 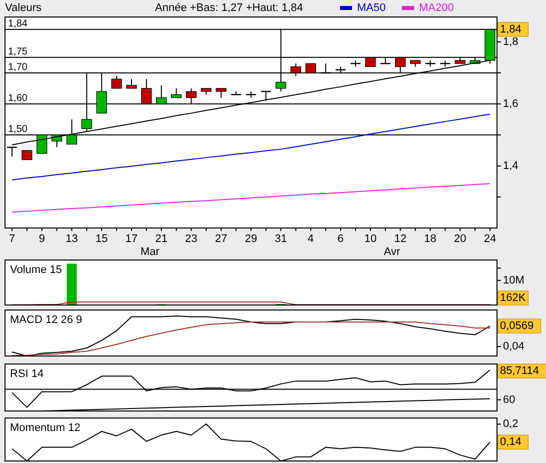 I want to click on x-tick-label: 31, so click(x=280, y=239).